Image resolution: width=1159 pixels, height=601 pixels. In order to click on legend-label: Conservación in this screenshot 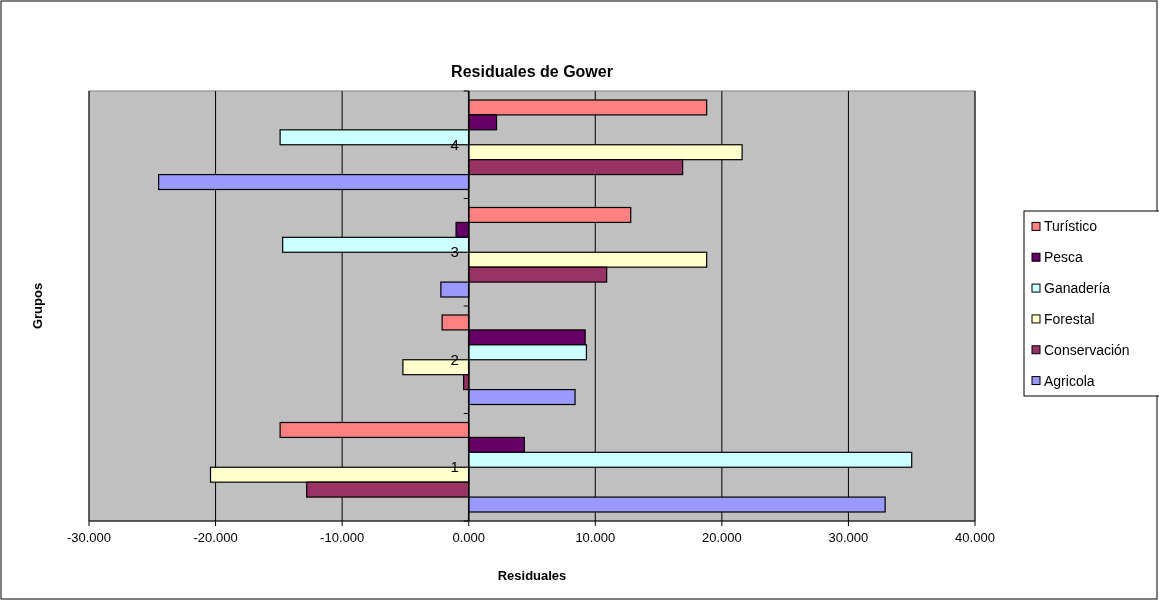, I will do `click(1087, 349)`.